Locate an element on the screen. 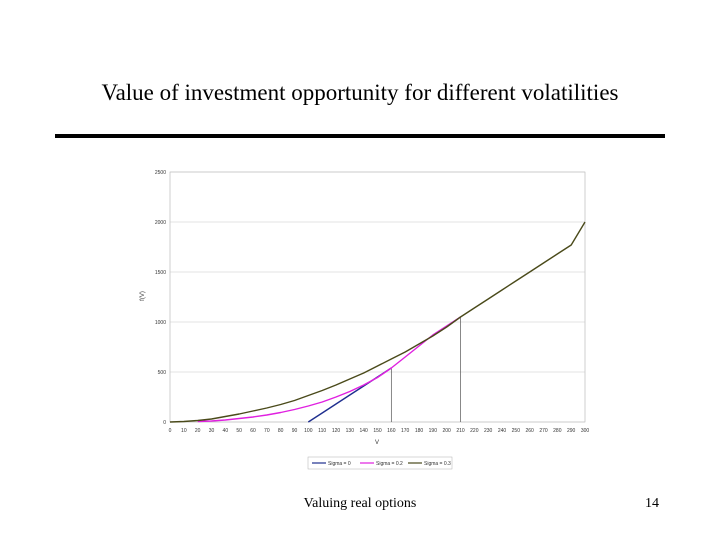  legend-entry: Sigma = 0 is located at coordinates (339, 464).